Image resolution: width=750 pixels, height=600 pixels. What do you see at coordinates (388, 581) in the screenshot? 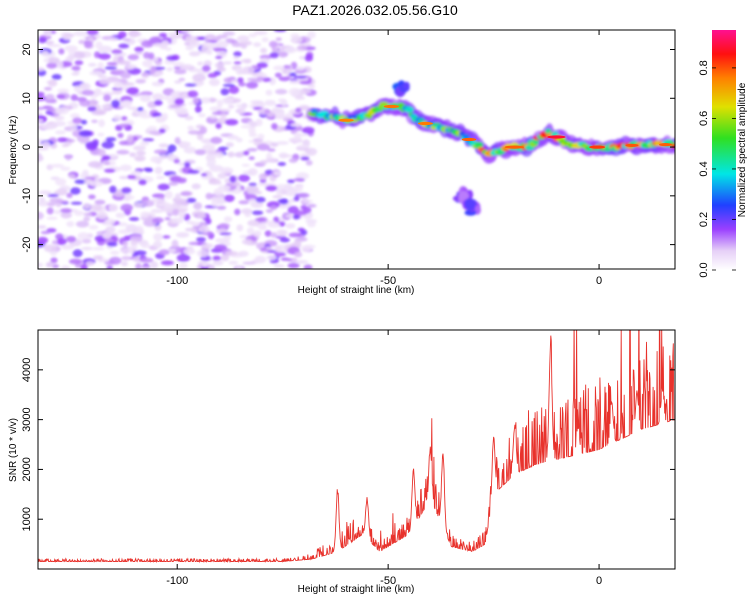
I see `x-tick-label: -50` at bounding box center [388, 581].